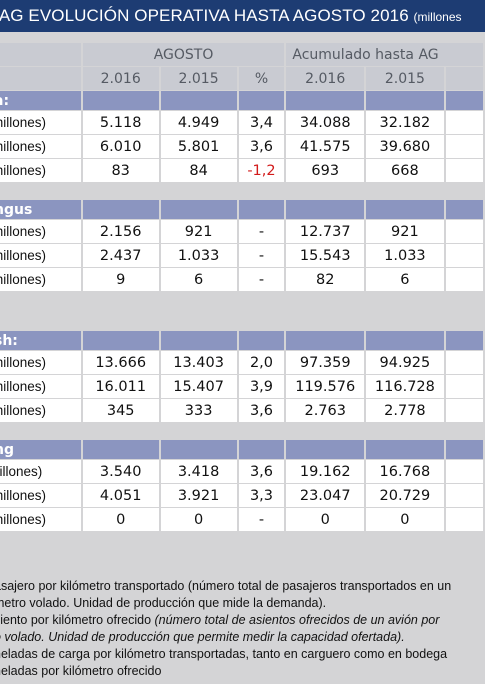  I want to click on section-row: ng, so click(241, 449).